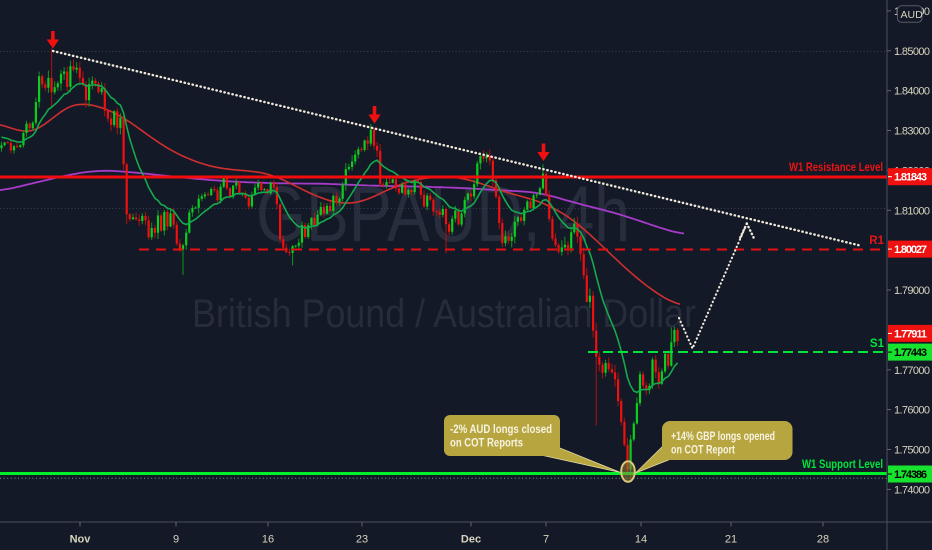 This screenshot has height=550, width=932. What do you see at coordinates (362, 540) in the screenshot?
I see `svg-text: 23` at bounding box center [362, 540].